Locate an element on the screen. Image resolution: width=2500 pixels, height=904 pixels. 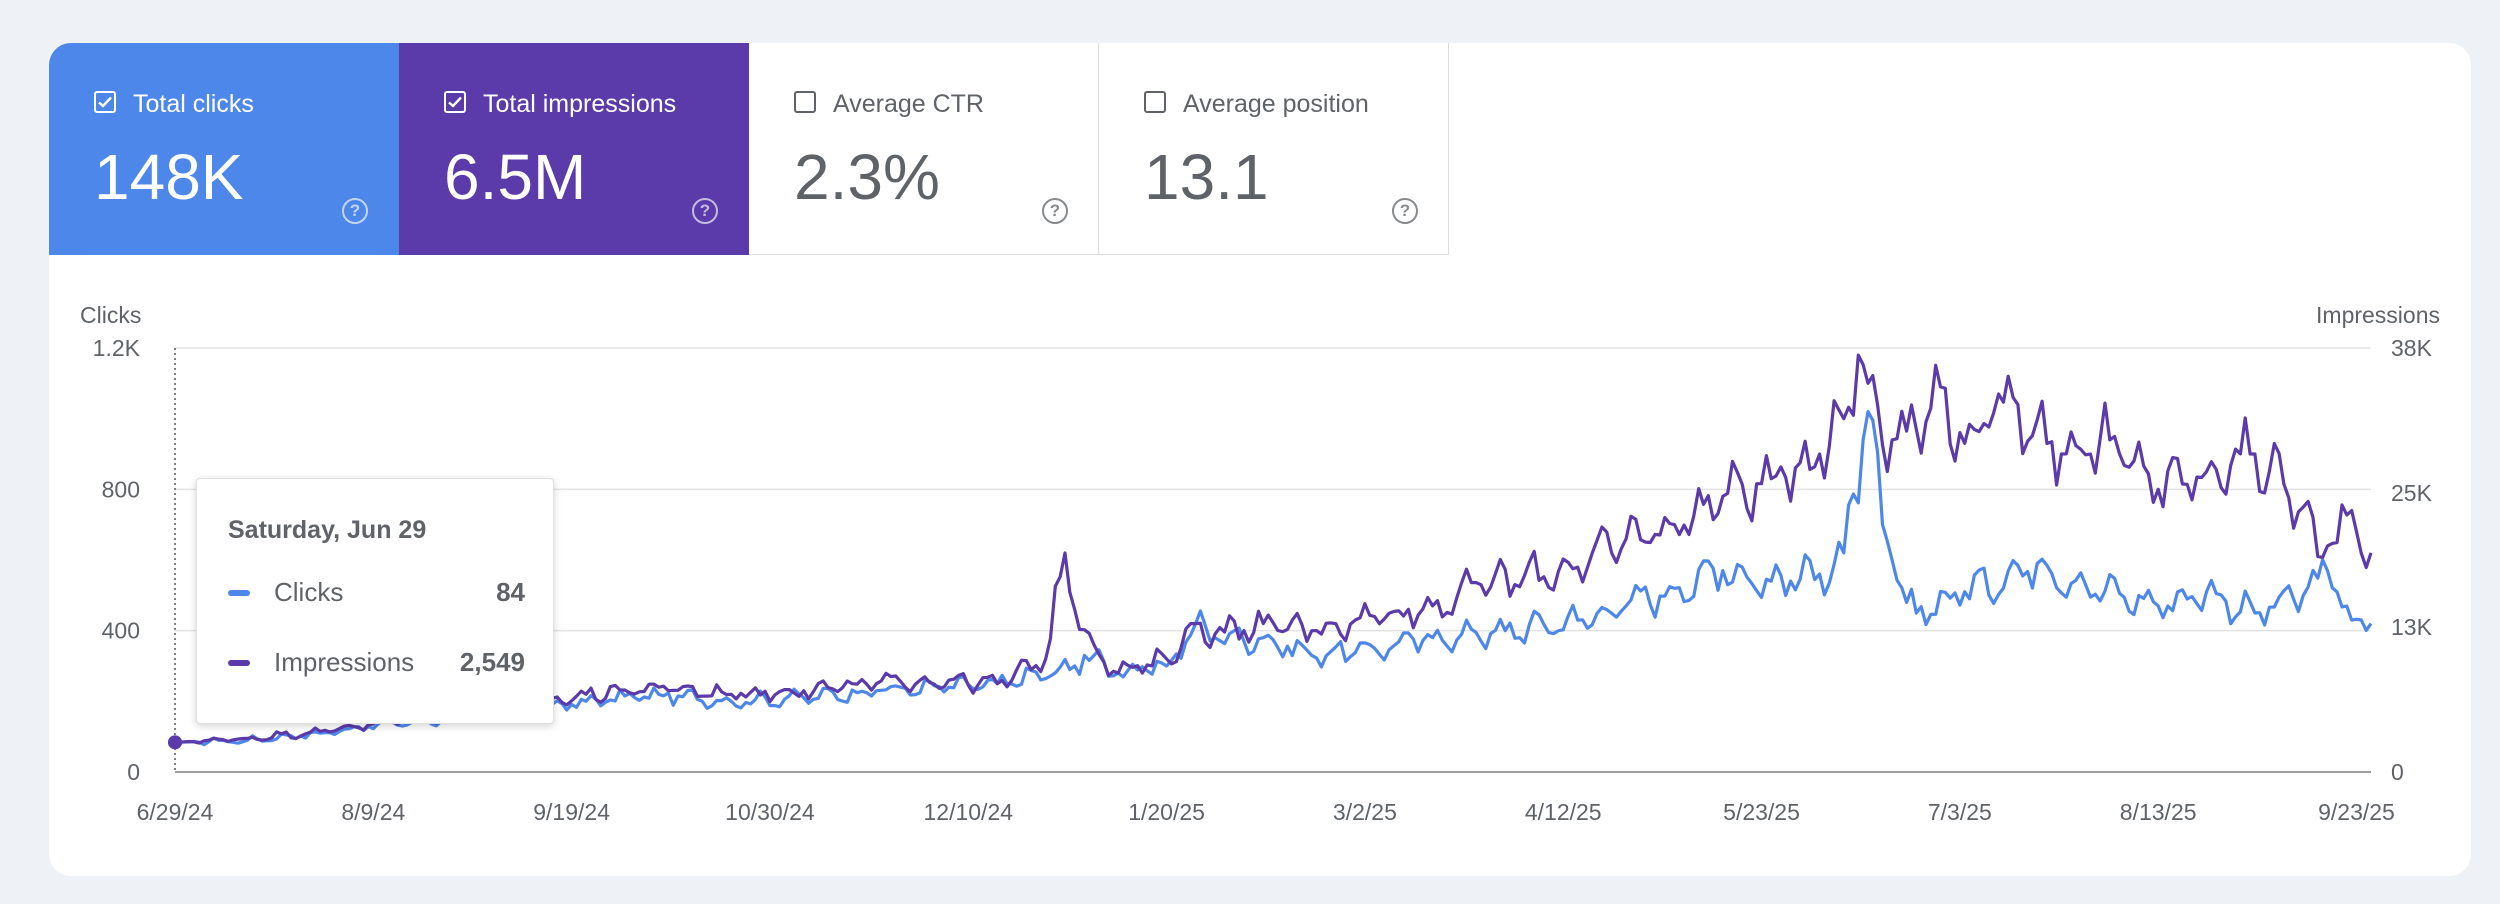
y-left-tick-label: 800 is located at coordinates (121, 489).